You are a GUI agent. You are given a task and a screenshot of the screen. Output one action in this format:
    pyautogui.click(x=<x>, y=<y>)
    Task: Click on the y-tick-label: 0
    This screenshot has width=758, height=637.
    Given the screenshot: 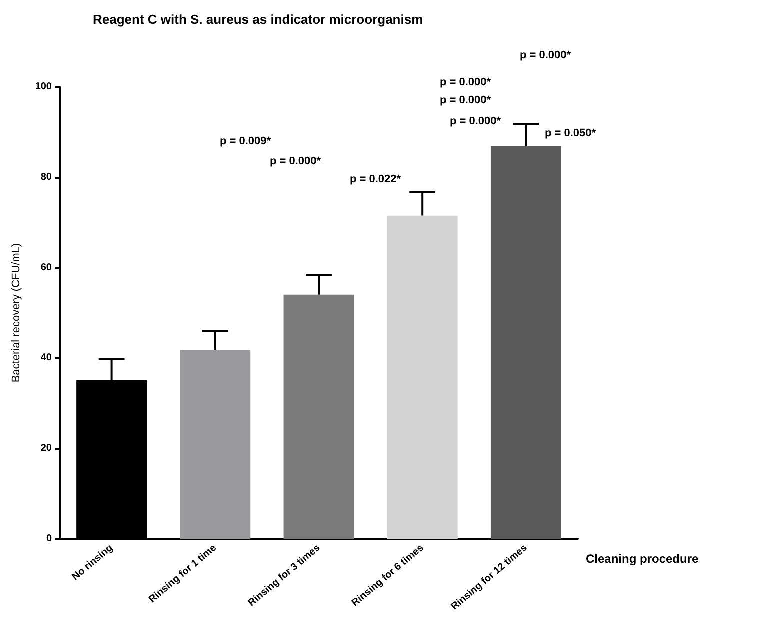 What is the action you would take?
    pyautogui.click(x=49, y=539)
    